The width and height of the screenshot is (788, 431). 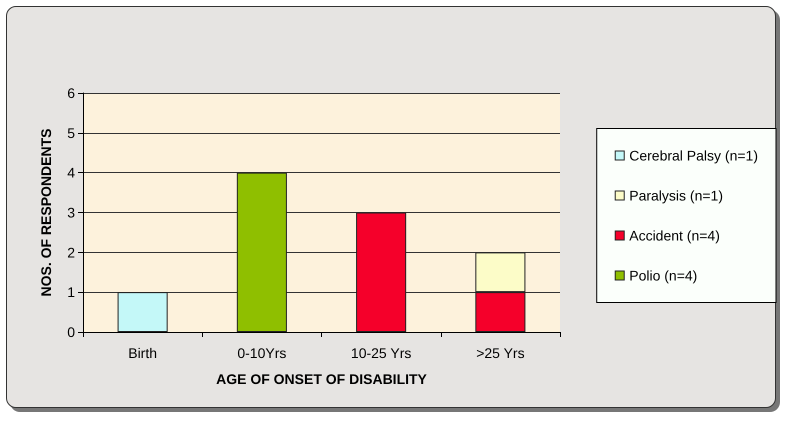 What do you see at coordinates (143, 353) in the screenshot?
I see `x-tick-label: Birth` at bounding box center [143, 353].